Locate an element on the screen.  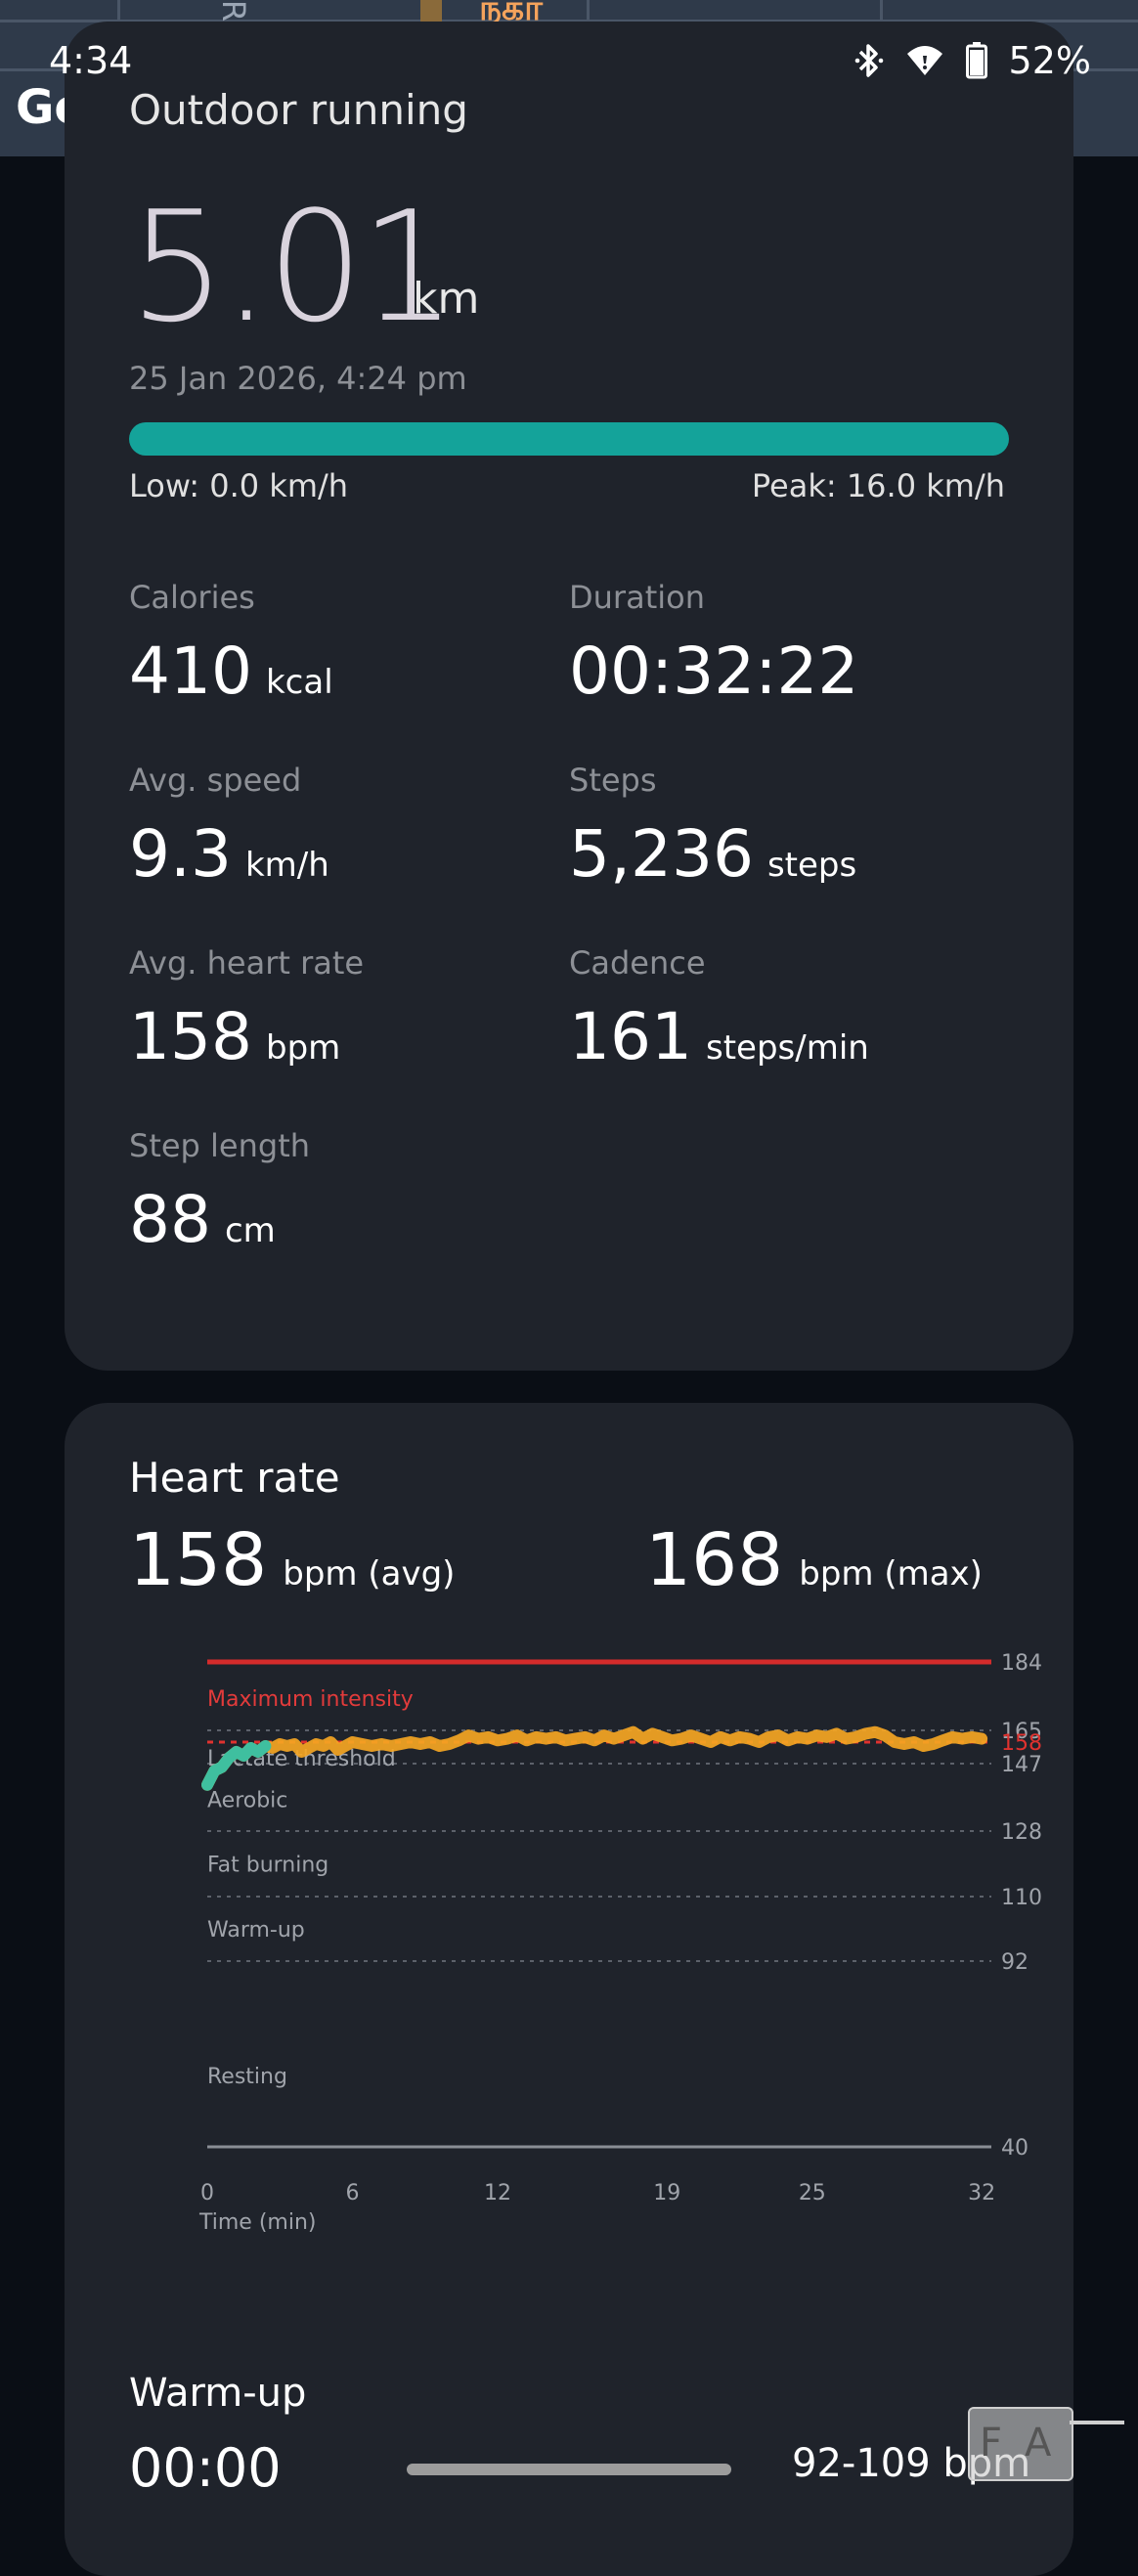
metric-value-cadence: 161 steps/min is located at coordinates (719, 1036).